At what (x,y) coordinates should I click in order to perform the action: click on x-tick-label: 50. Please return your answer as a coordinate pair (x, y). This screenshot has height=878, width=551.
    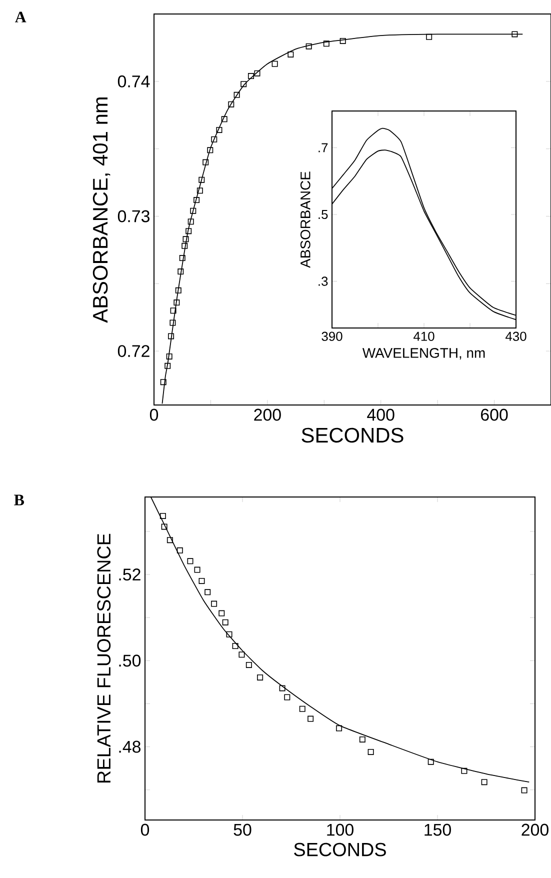
    Looking at the image, I should click on (243, 830).